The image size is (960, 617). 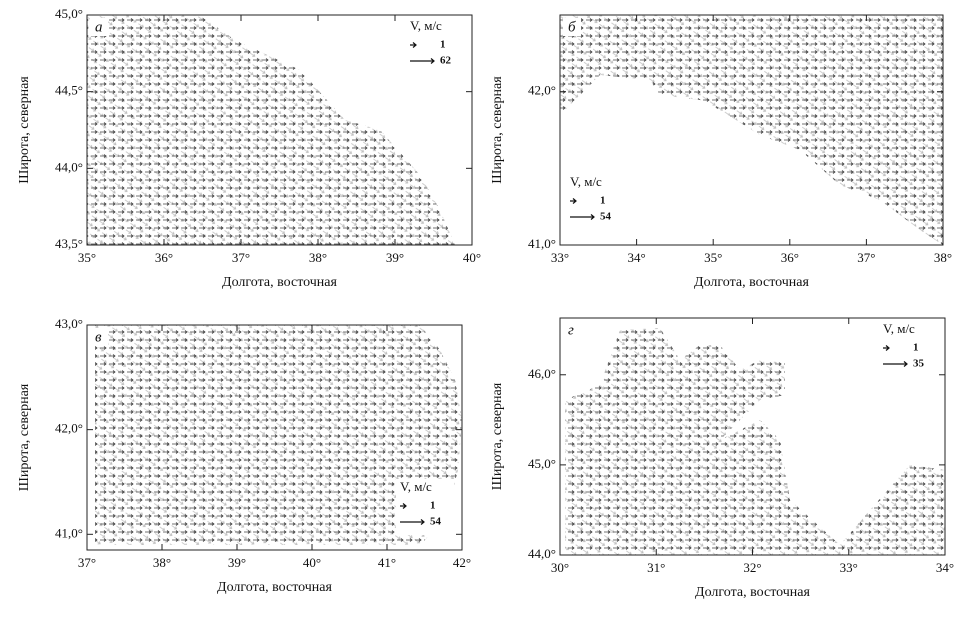 What do you see at coordinates (560, 567) in the screenshot?
I see `x-tick-label: 30°` at bounding box center [560, 567].